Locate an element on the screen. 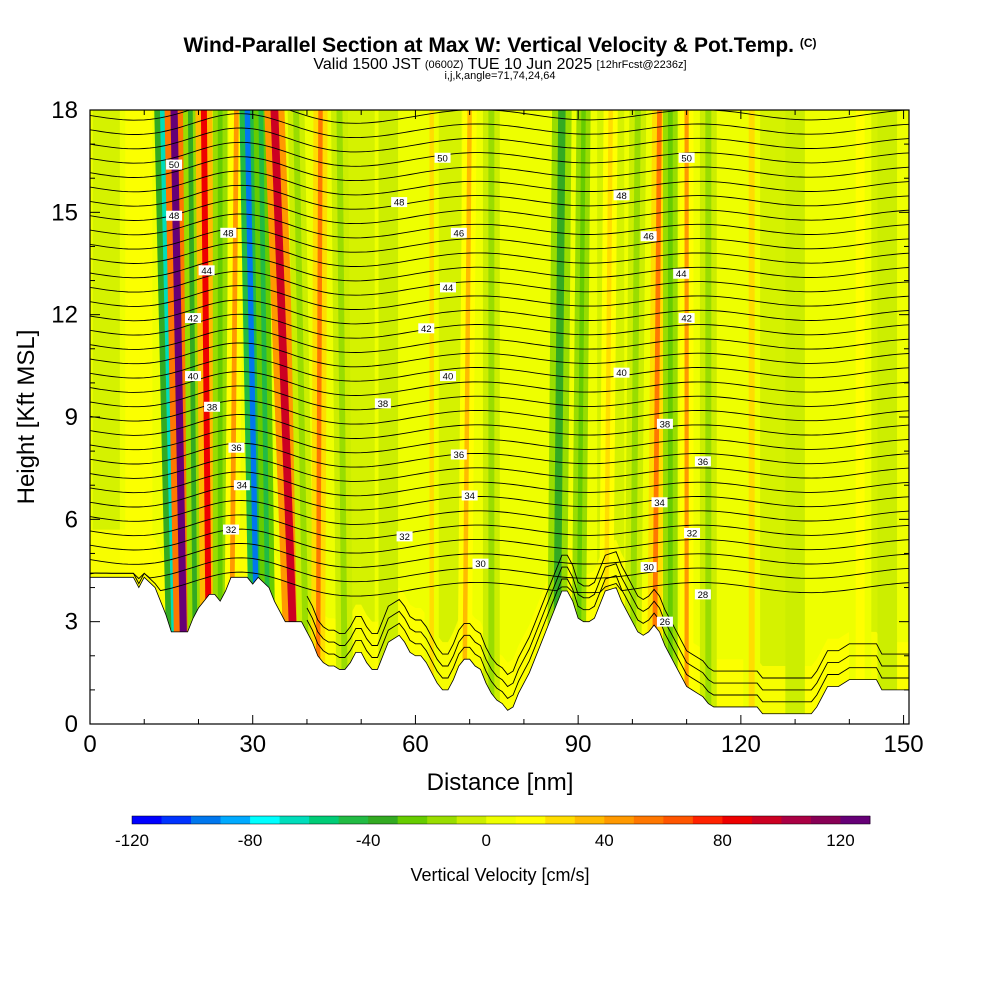 This screenshot has width=1000, height=1000. y-tick-label: 9 is located at coordinates (71, 417).